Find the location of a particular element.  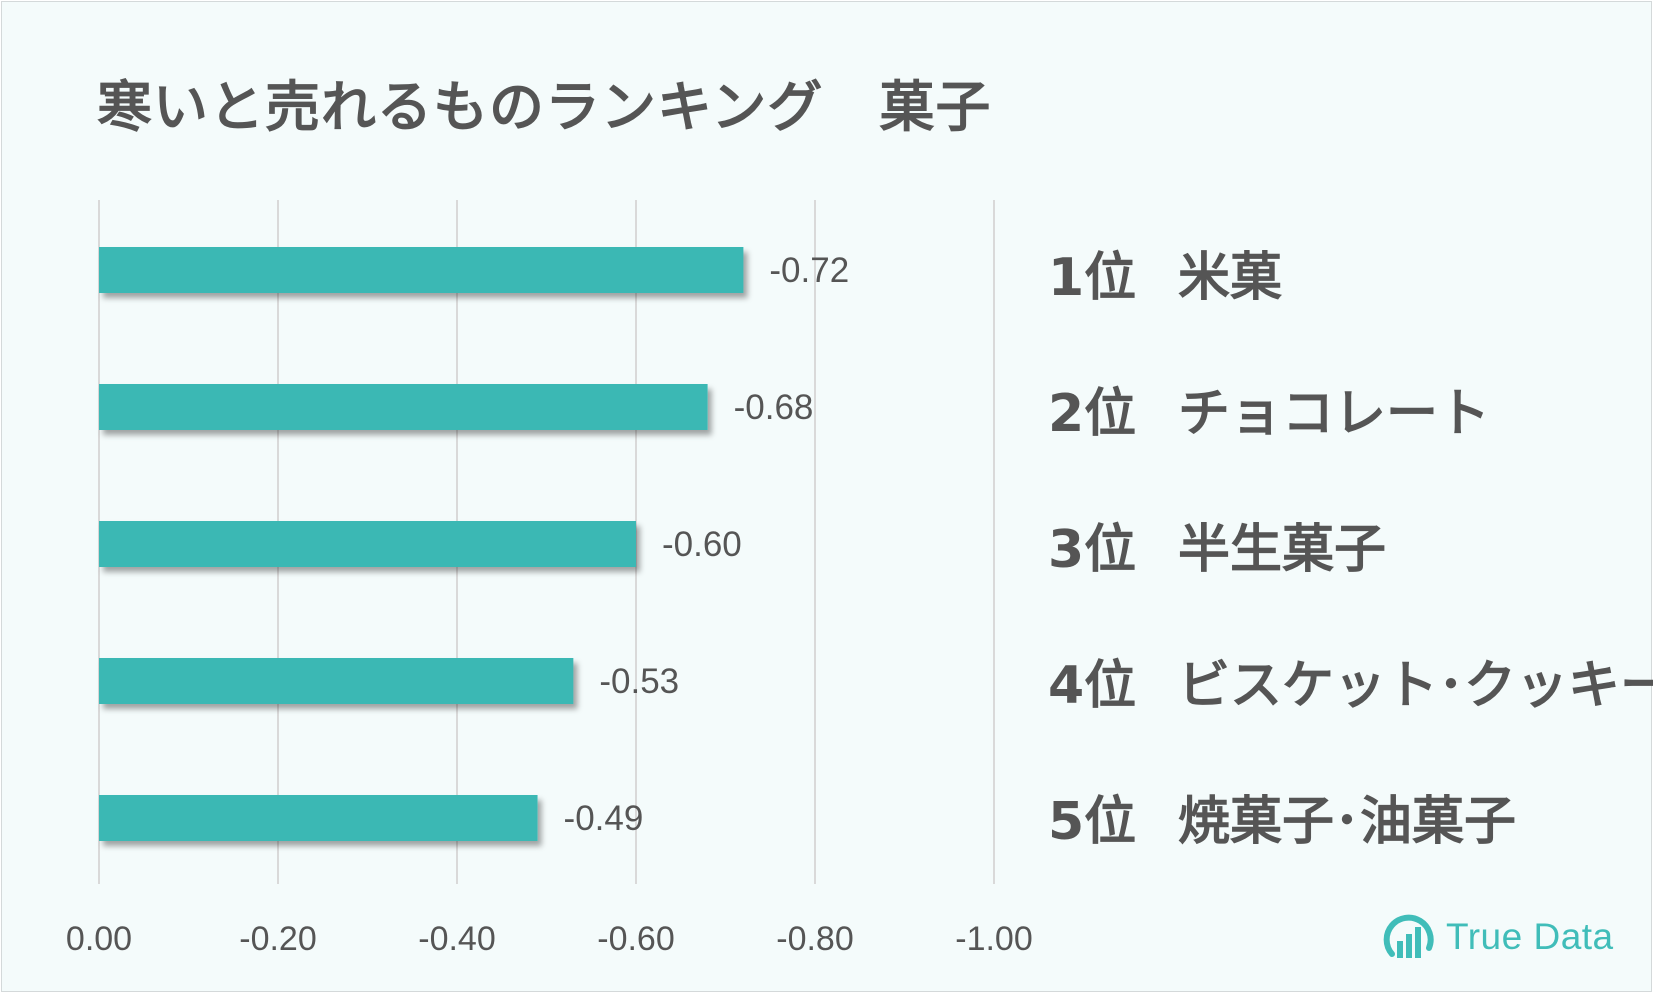

x-tick-label: 0.00 is located at coordinates (99, 939).